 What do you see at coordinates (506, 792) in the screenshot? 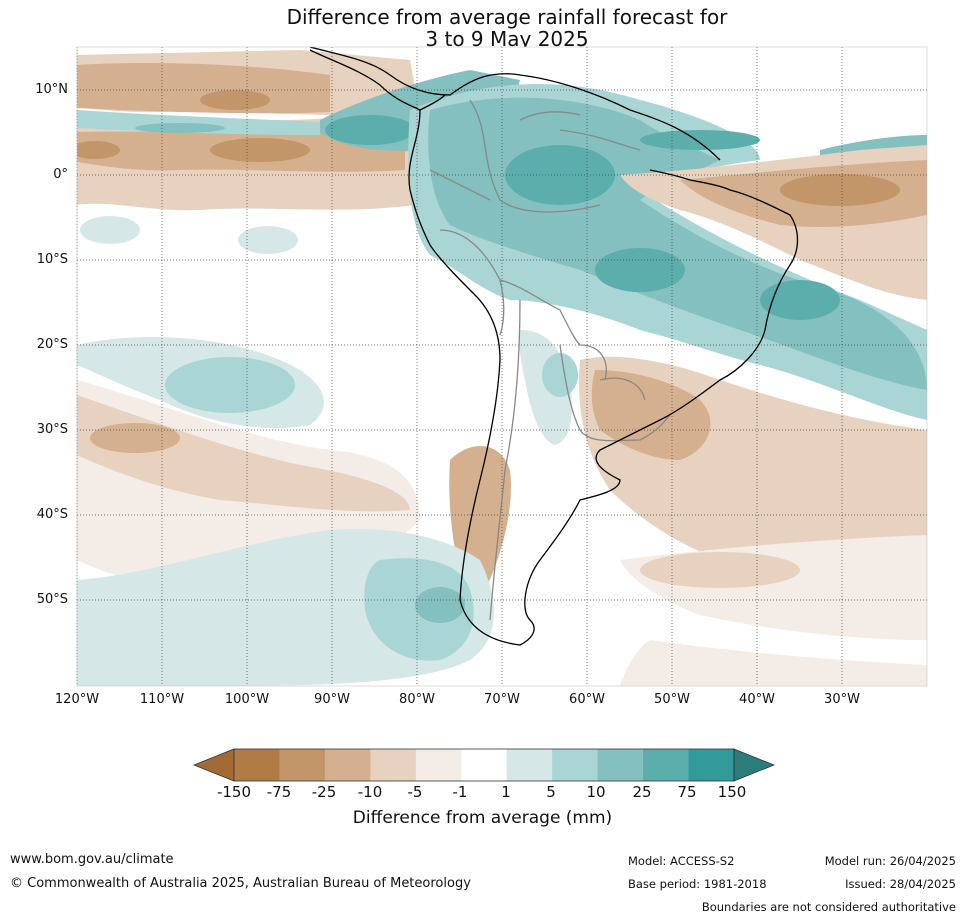
I see `colorbar-label: 1` at bounding box center [506, 792].